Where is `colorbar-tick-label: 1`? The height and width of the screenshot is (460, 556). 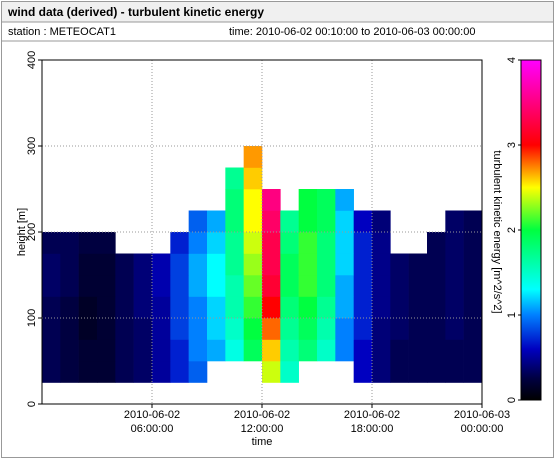
colorbar-tick-label: 1 is located at coordinates (512, 315).